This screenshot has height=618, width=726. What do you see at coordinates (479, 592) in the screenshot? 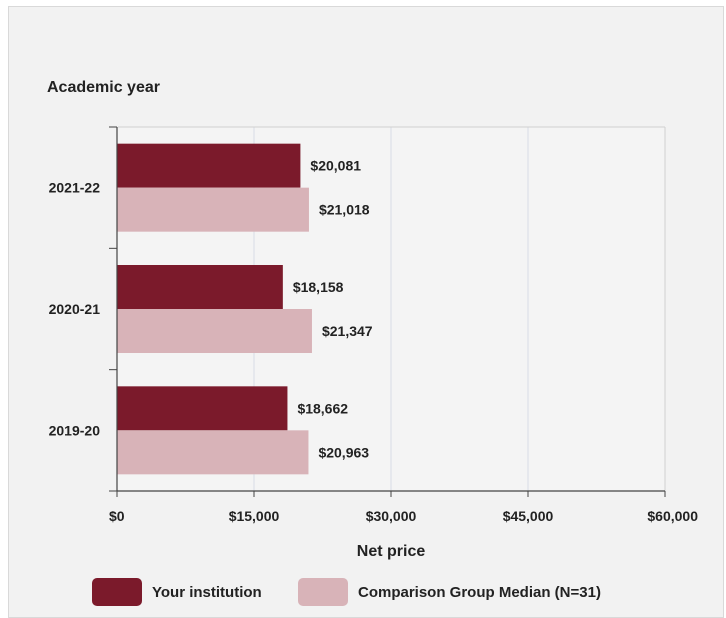
I see `legend-label-comparison-median: Comparison Group Median (N=31)` at bounding box center [479, 592].